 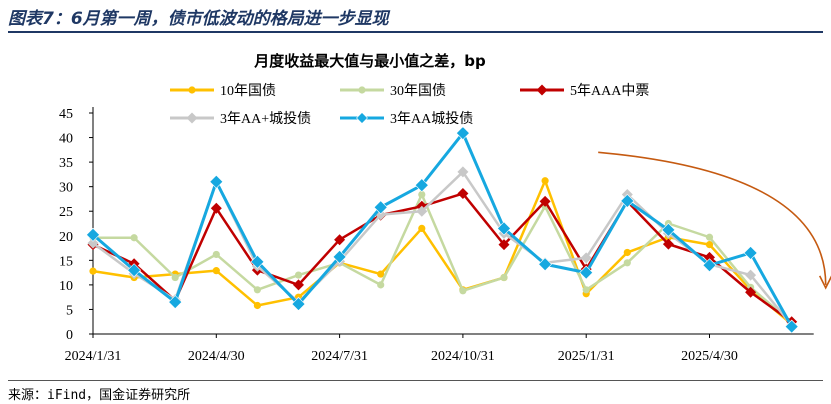 What do you see at coordinates (431, 119) in the screenshot?
I see `legend-label: 3年AA城投债` at bounding box center [431, 119].